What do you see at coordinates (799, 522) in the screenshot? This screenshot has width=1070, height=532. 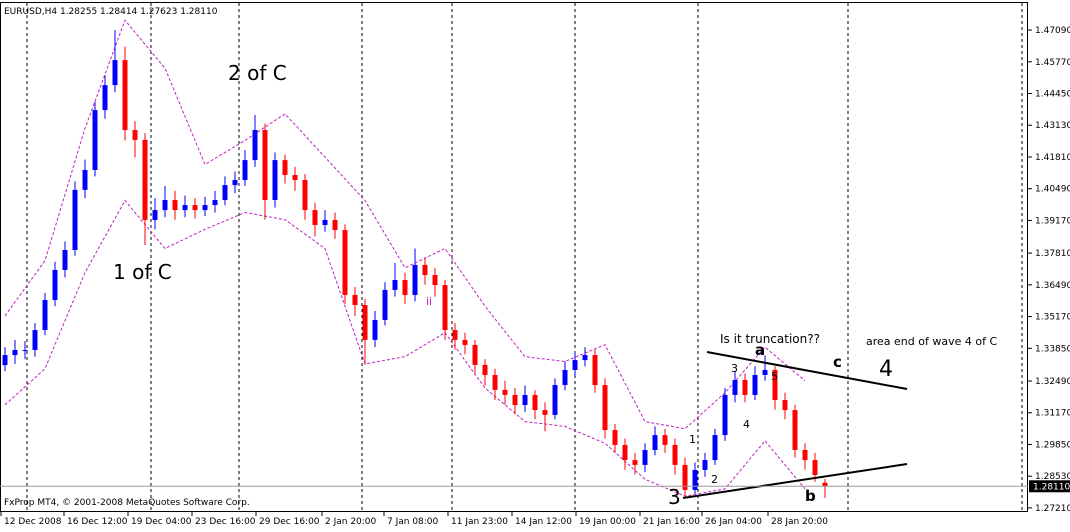 I see `x-tick-label: 28 Jan 20:00` at bounding box center [799, 522].